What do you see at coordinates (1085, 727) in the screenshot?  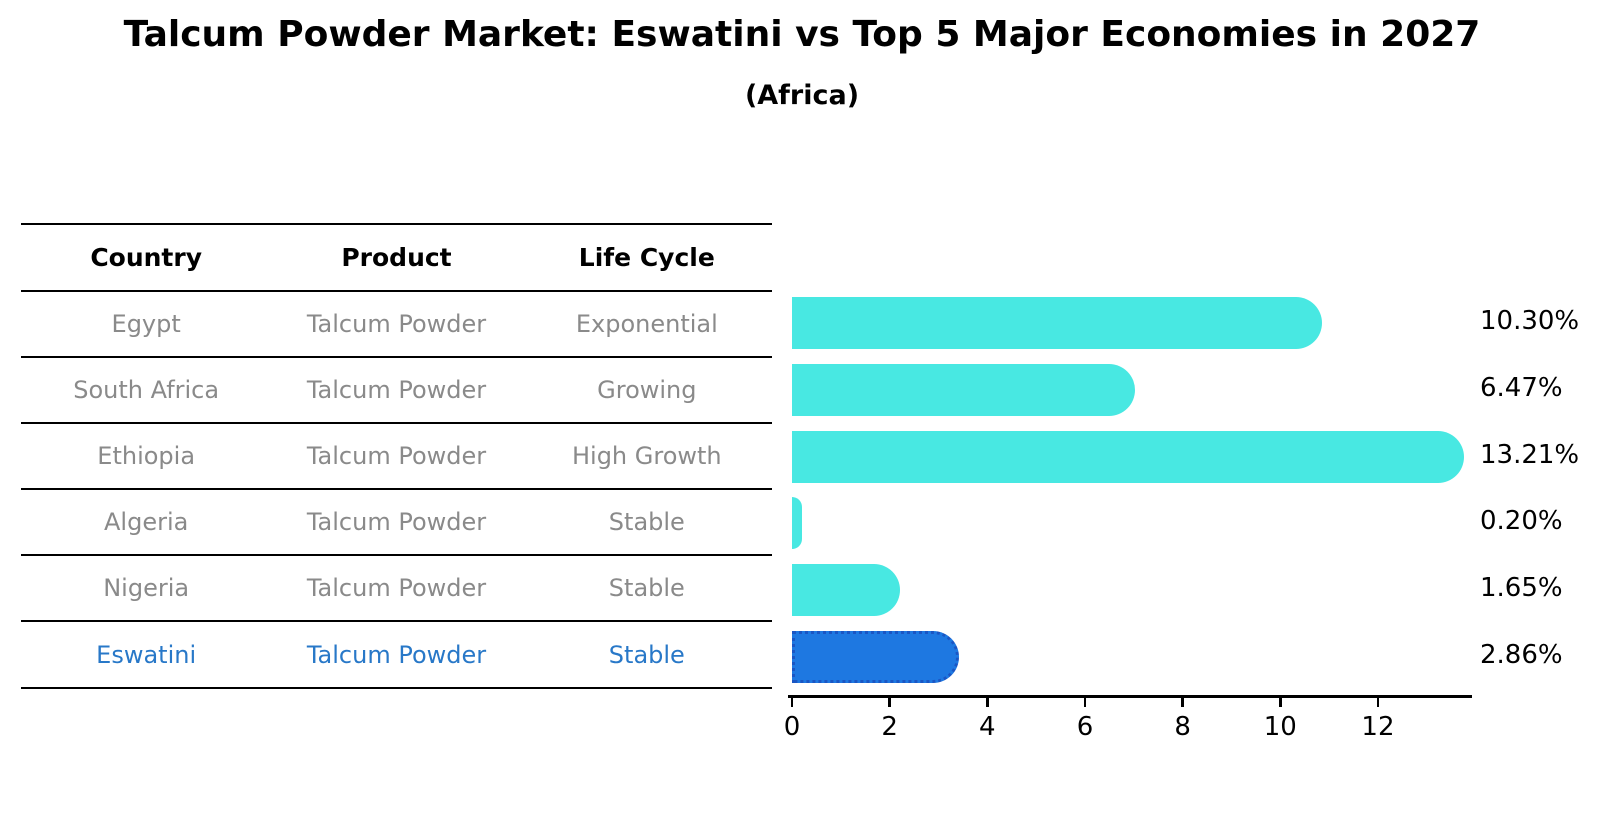 I see `x-tick-label-6: 6` at bounding box center [1085, 727].